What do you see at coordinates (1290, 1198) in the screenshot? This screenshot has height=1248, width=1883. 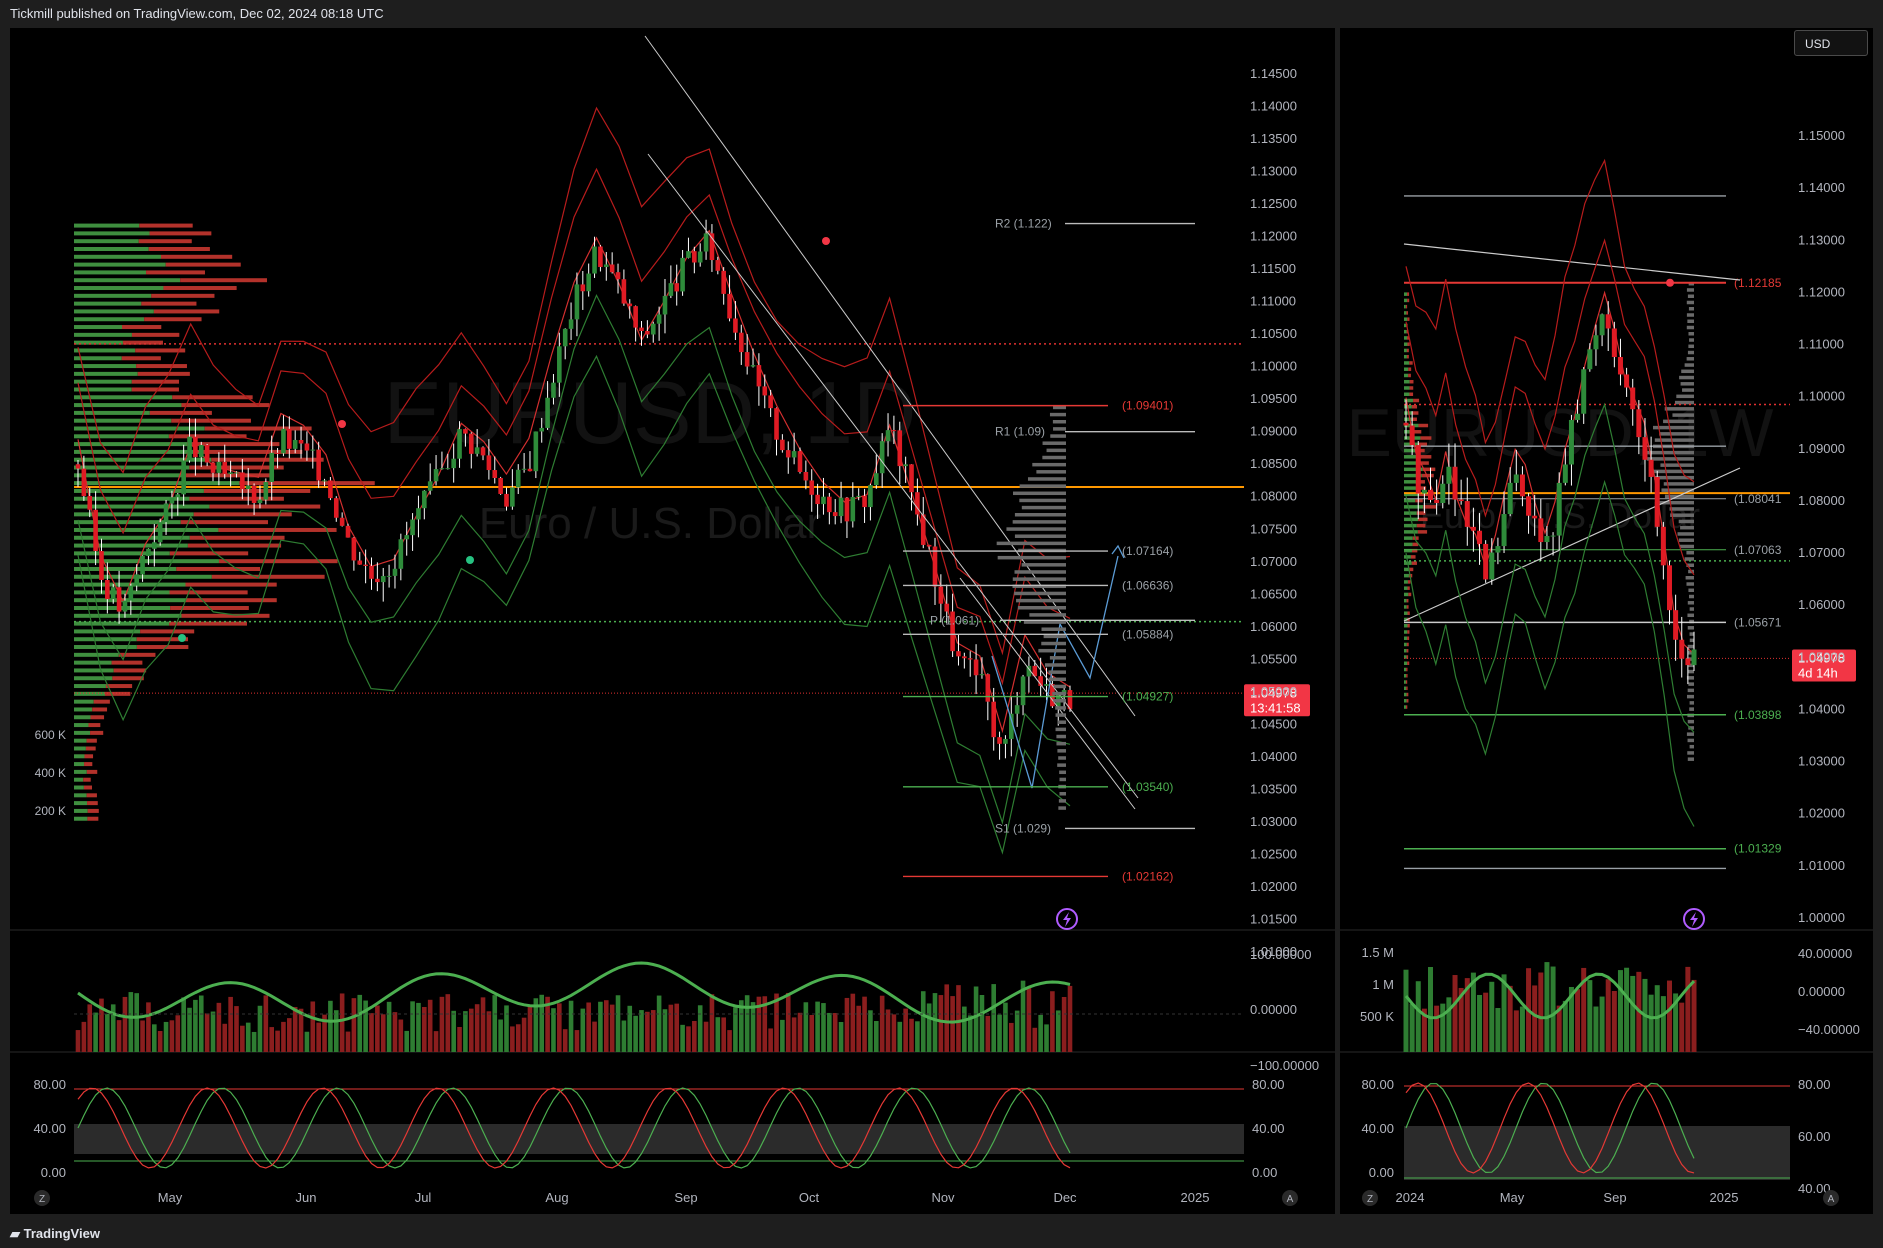 I see `left-auto-button: A` at bounding box center [1290, 1198].